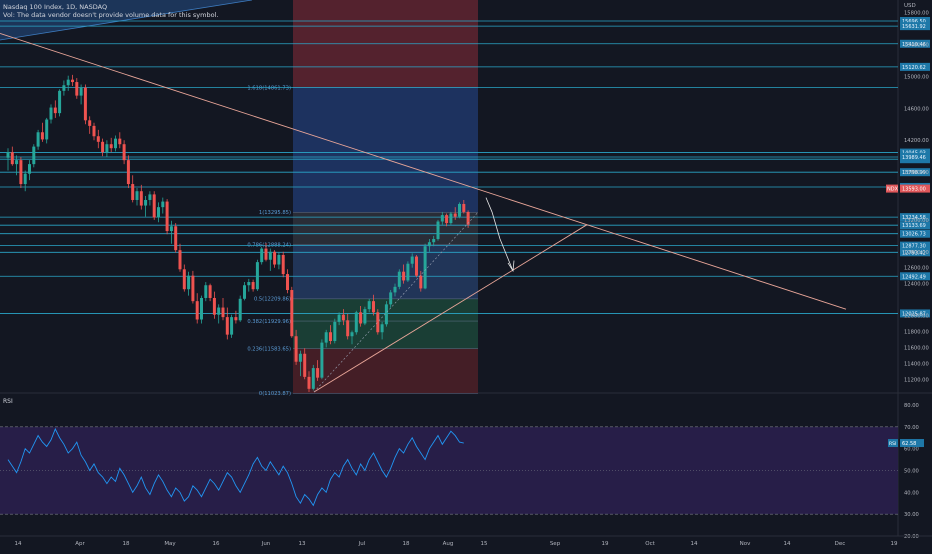 This screenshot has width=932, height=554. I want to click on level-price-label: 12492.49, so click(914, 277).